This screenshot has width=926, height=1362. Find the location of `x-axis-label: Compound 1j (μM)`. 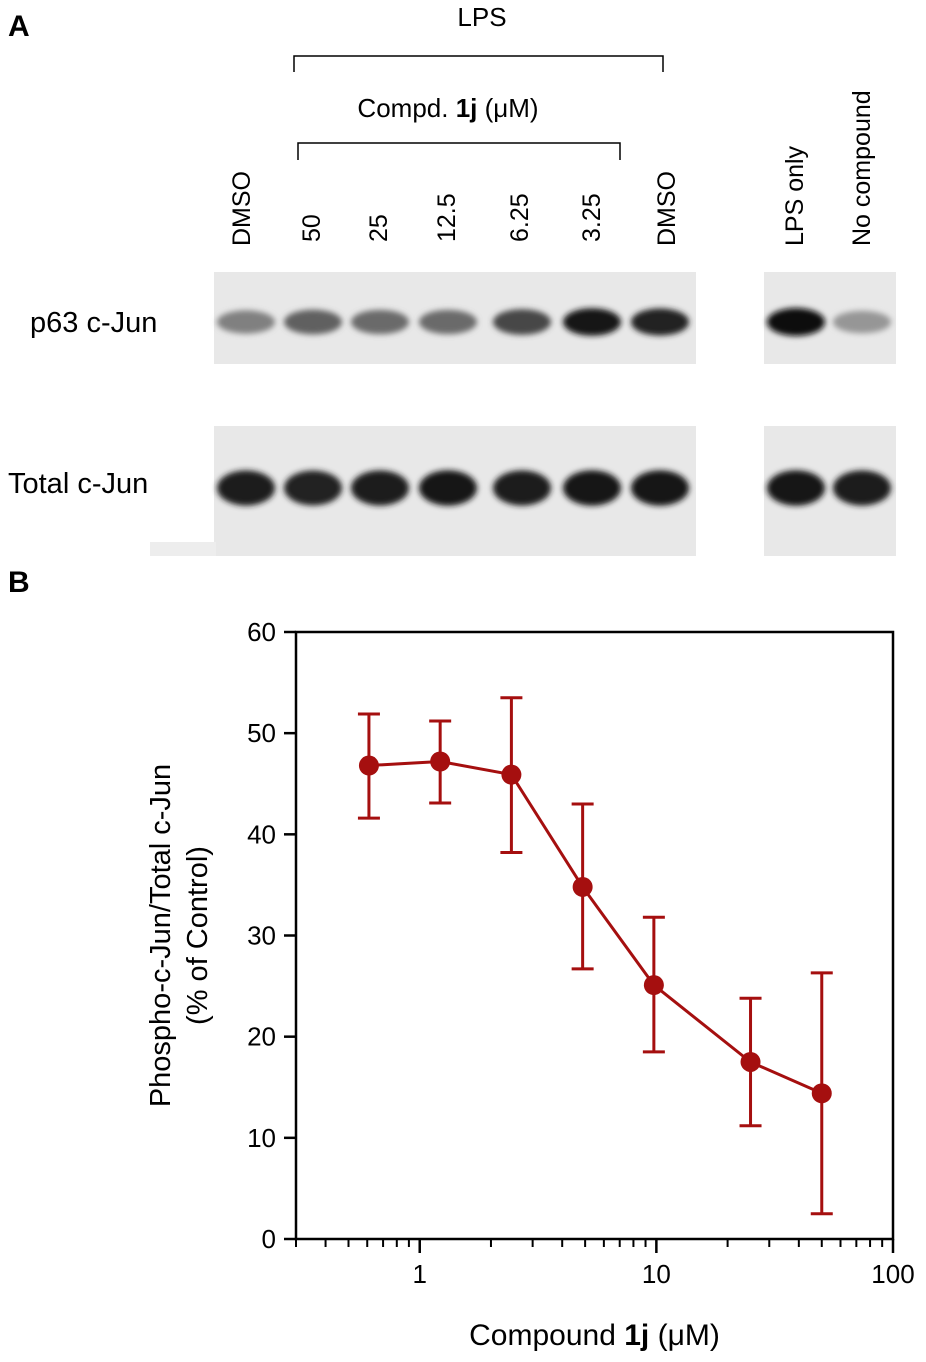

x-axis-label: Compound 1j (μM) is located at coordinates (594, 1335).